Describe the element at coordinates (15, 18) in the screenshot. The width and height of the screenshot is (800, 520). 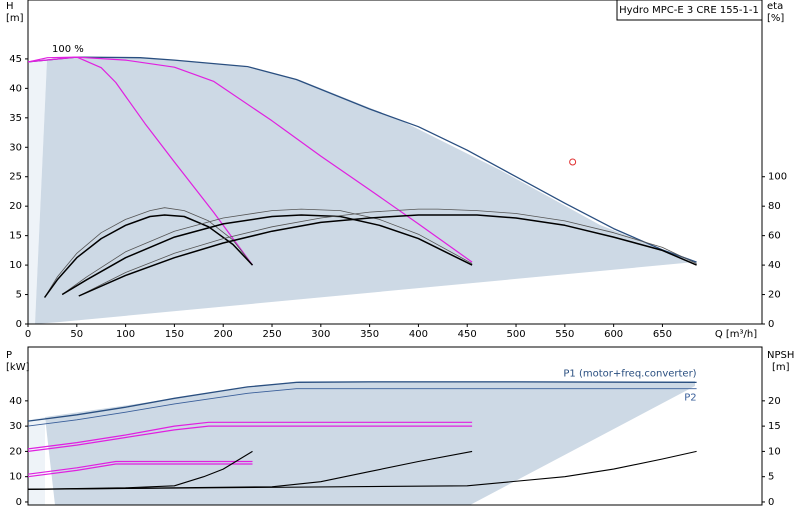
I see `y-axis-label: [m]` at that location.